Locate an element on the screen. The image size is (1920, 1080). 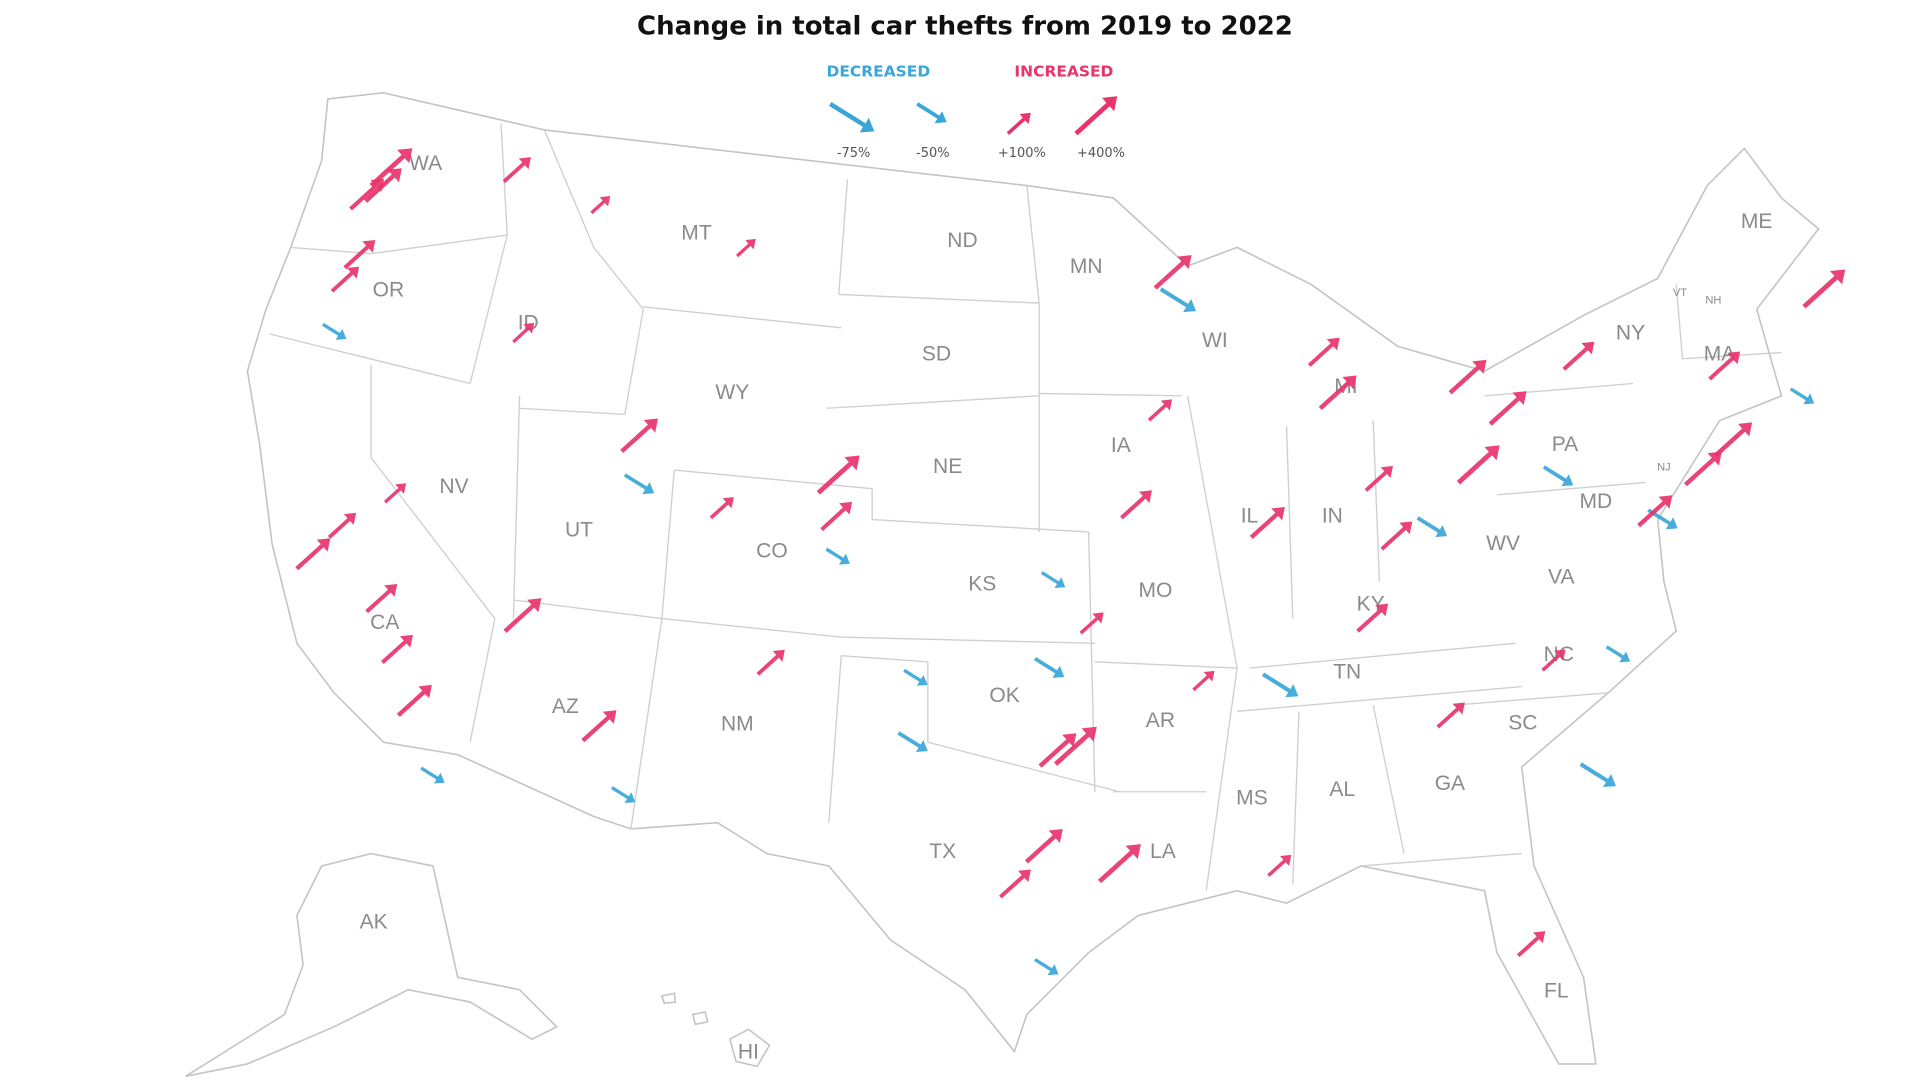
legend-tick-label: -50% is located at coordinates (933, 153).